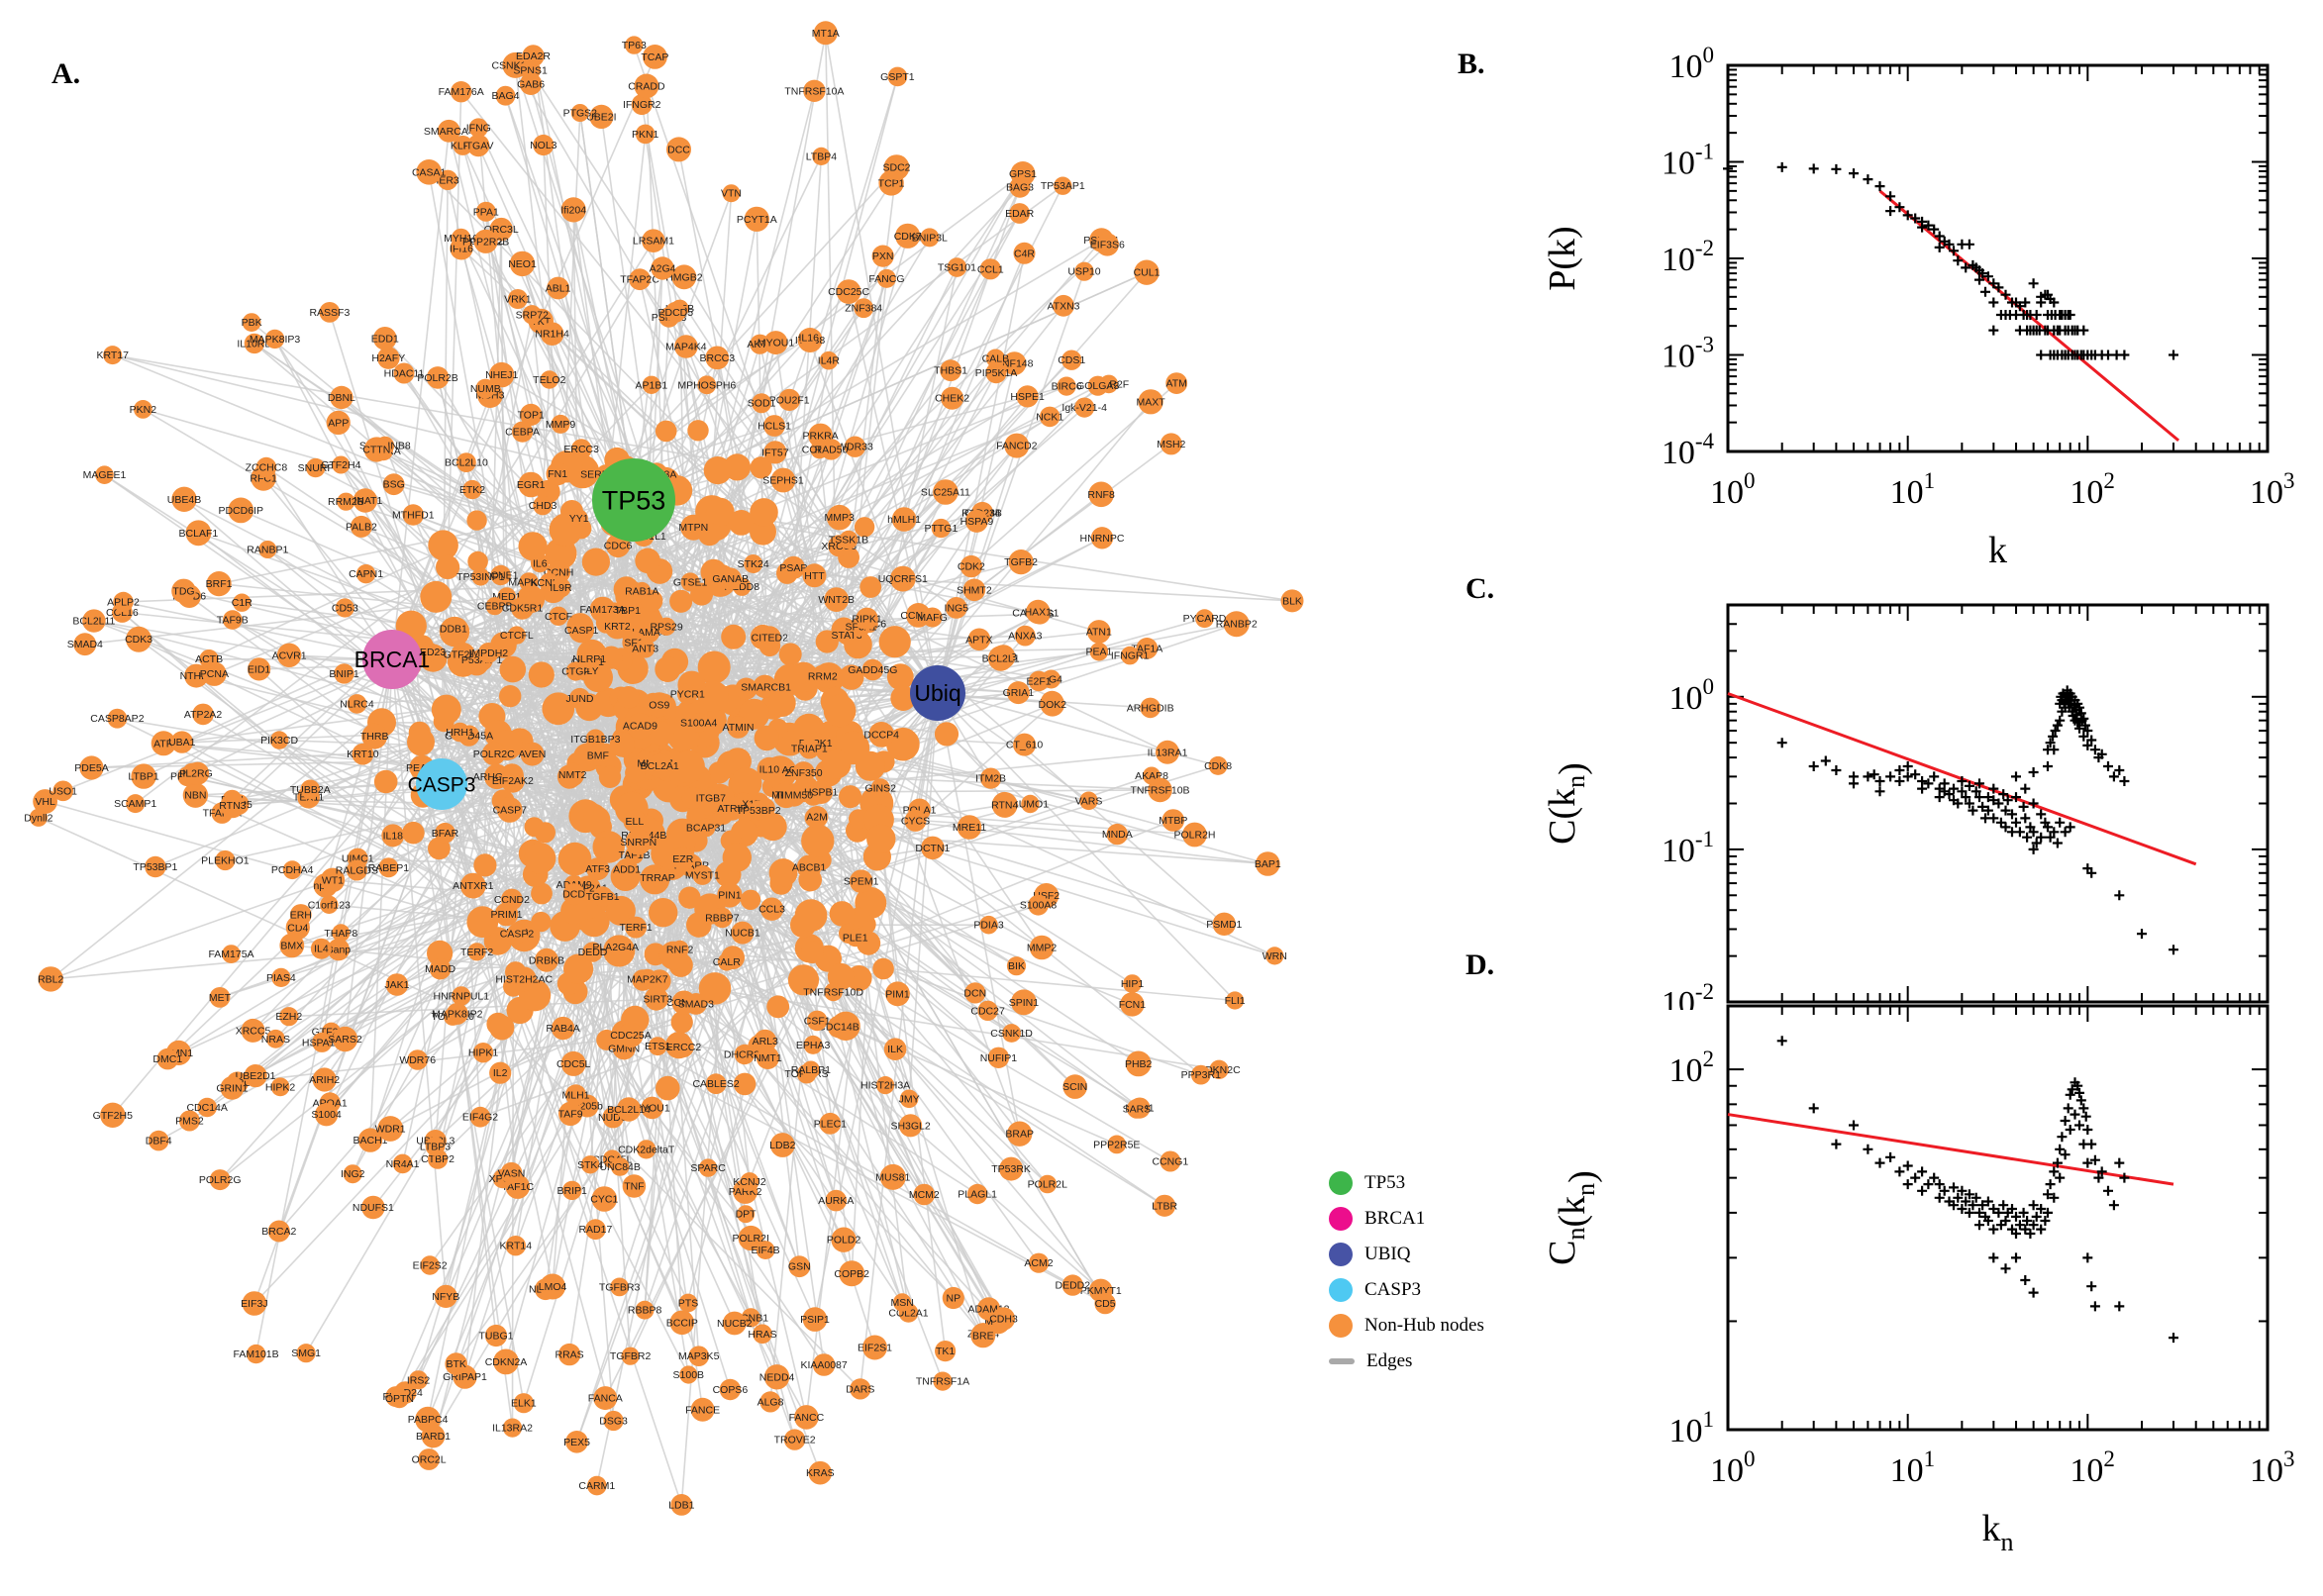 The image size is (2323, 1596). I want to click on network-node-label: PSMD1, so click(1224, 925).